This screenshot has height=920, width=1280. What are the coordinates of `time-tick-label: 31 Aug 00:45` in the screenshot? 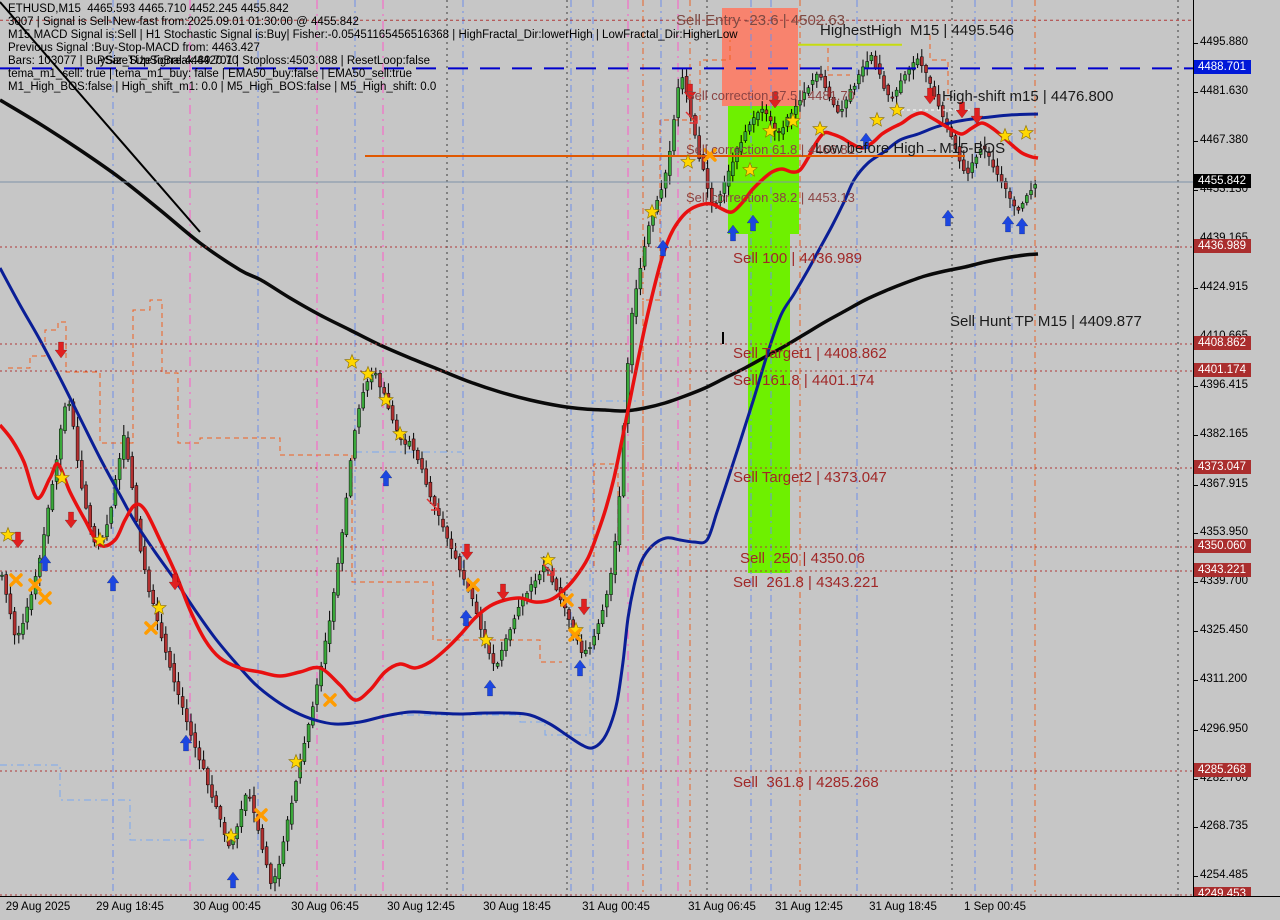 It's located at (616, 907).